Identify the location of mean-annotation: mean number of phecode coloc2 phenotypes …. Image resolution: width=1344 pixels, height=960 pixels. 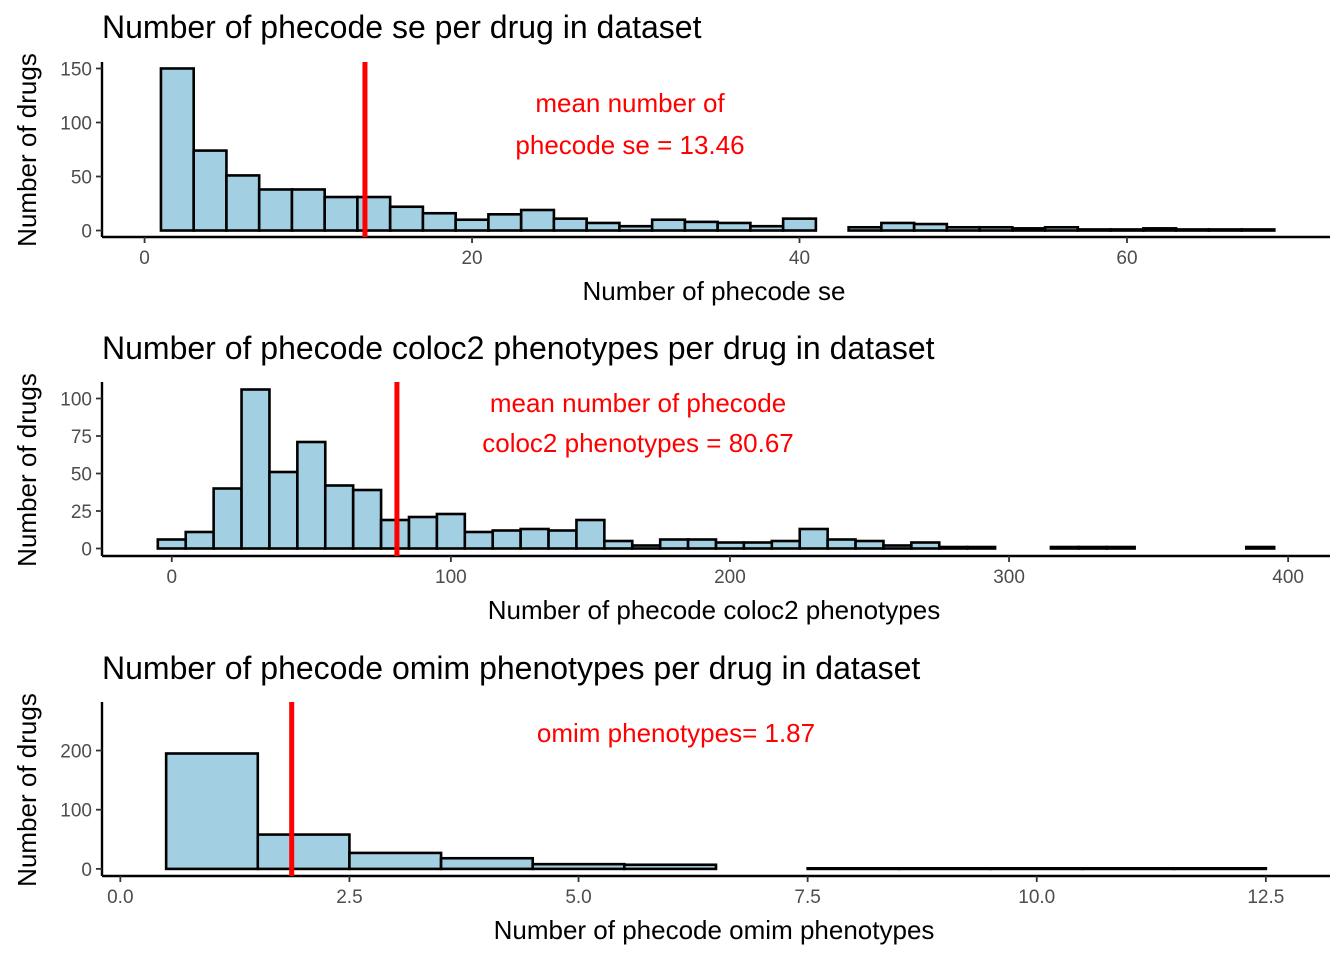
(594, 469).